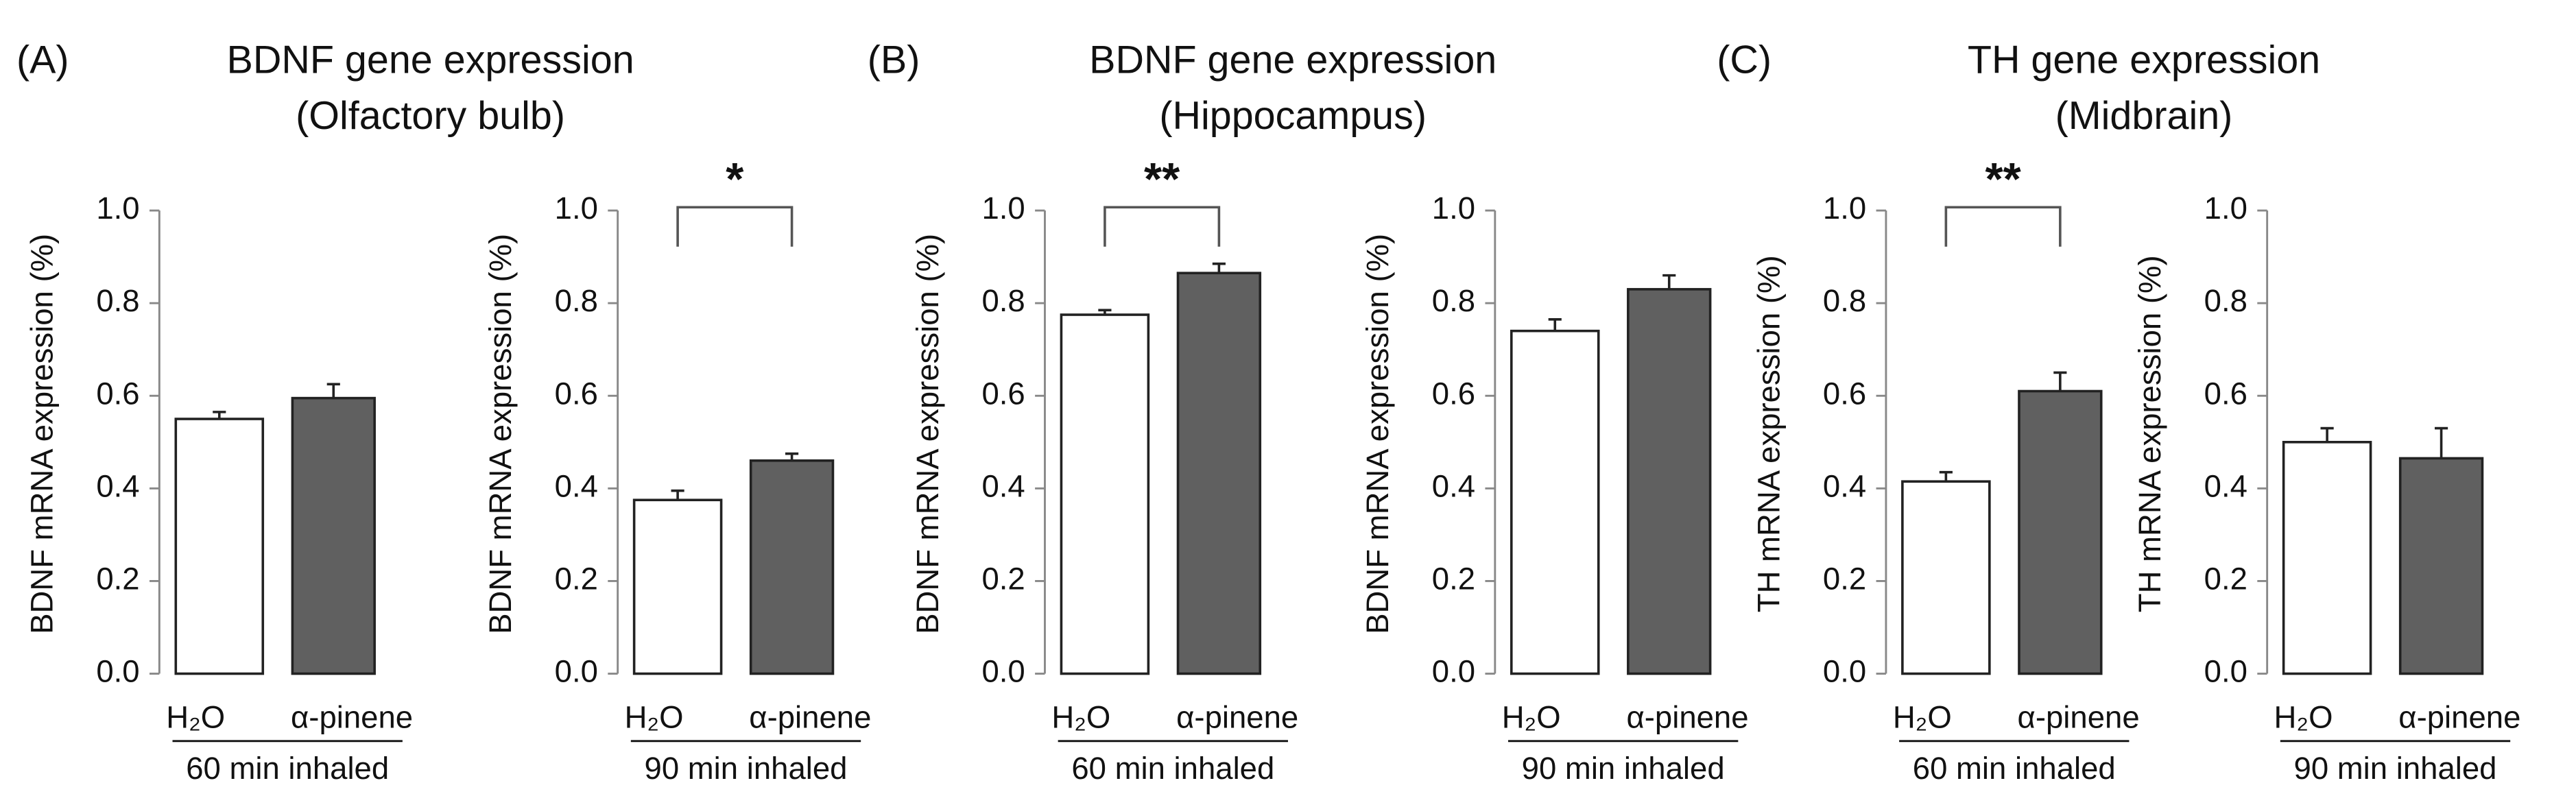 The width and height of the screenshot is (2576, 807). Describe the element at coordinates (430, 116) in the screenshot. I see `panel-subtitle: (Olfactory bulb)` at that location.